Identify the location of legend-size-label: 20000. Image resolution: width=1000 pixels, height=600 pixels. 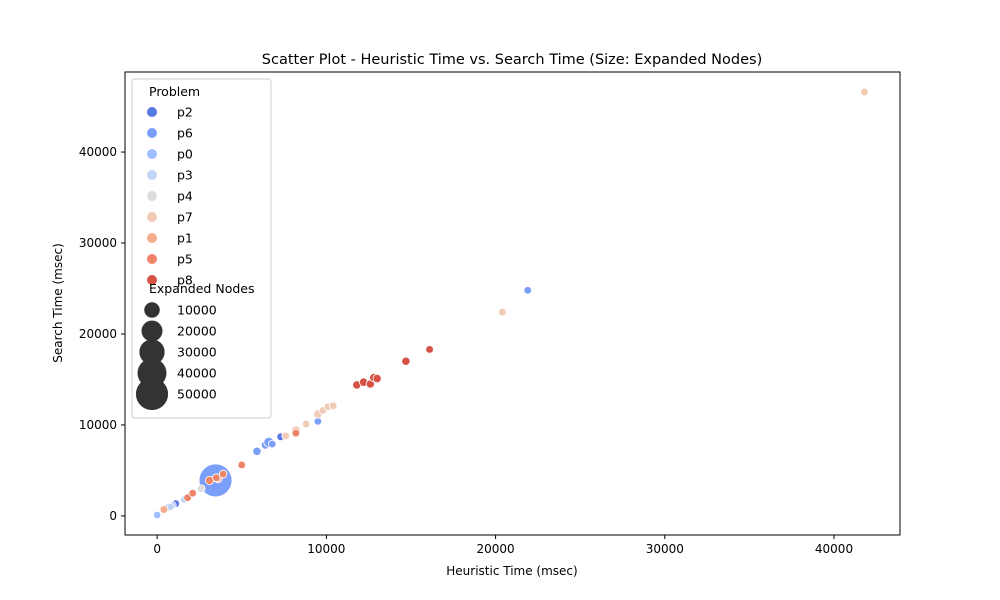
(197, 331).